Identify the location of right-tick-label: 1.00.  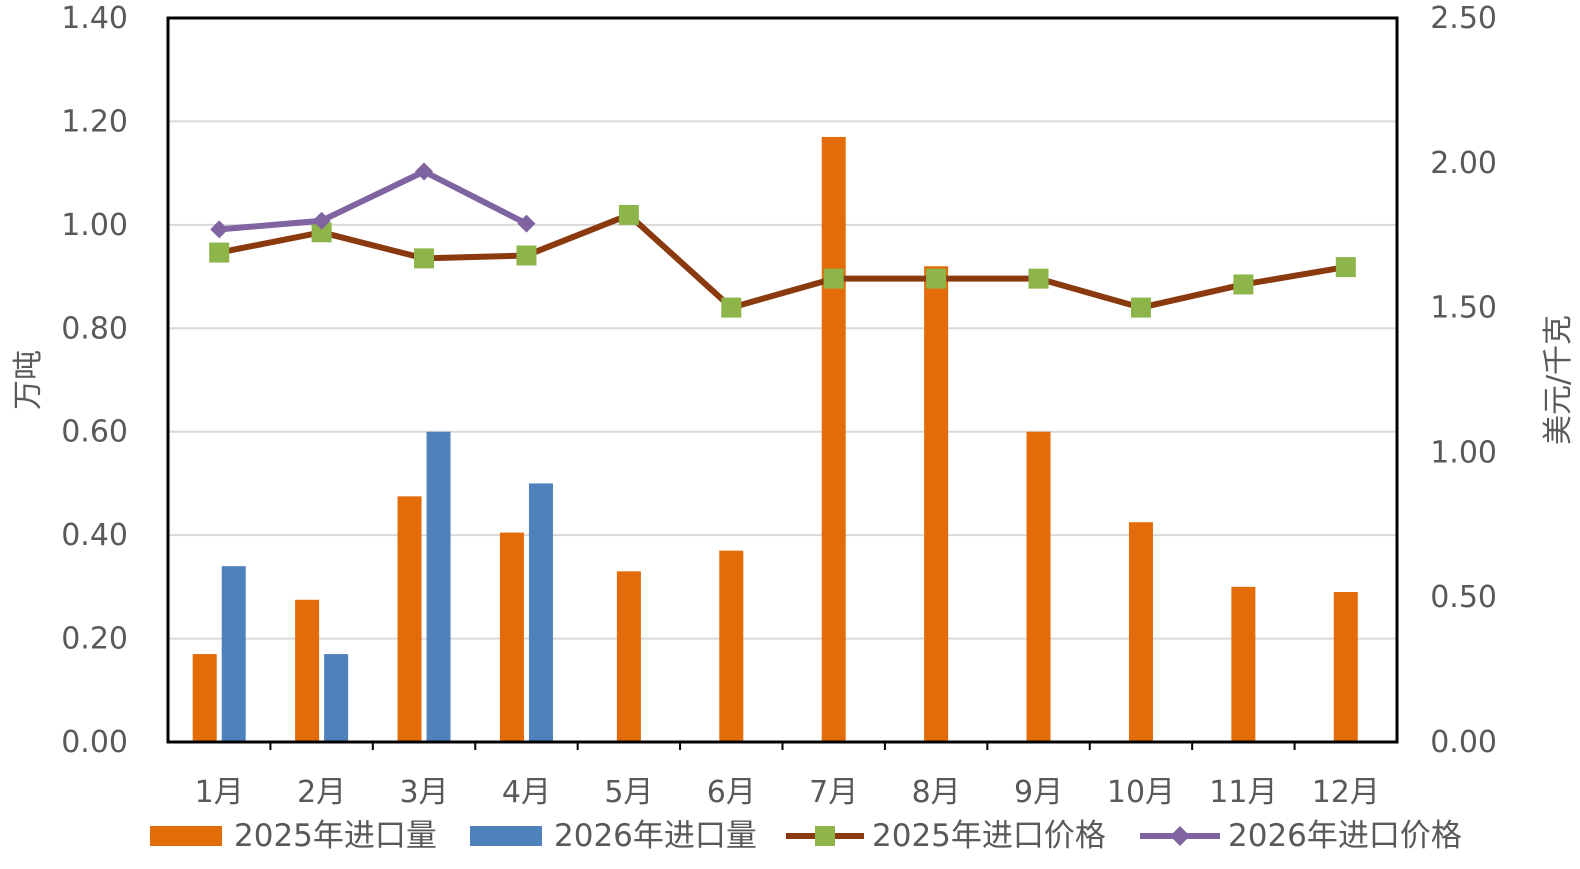
(1463, 452).